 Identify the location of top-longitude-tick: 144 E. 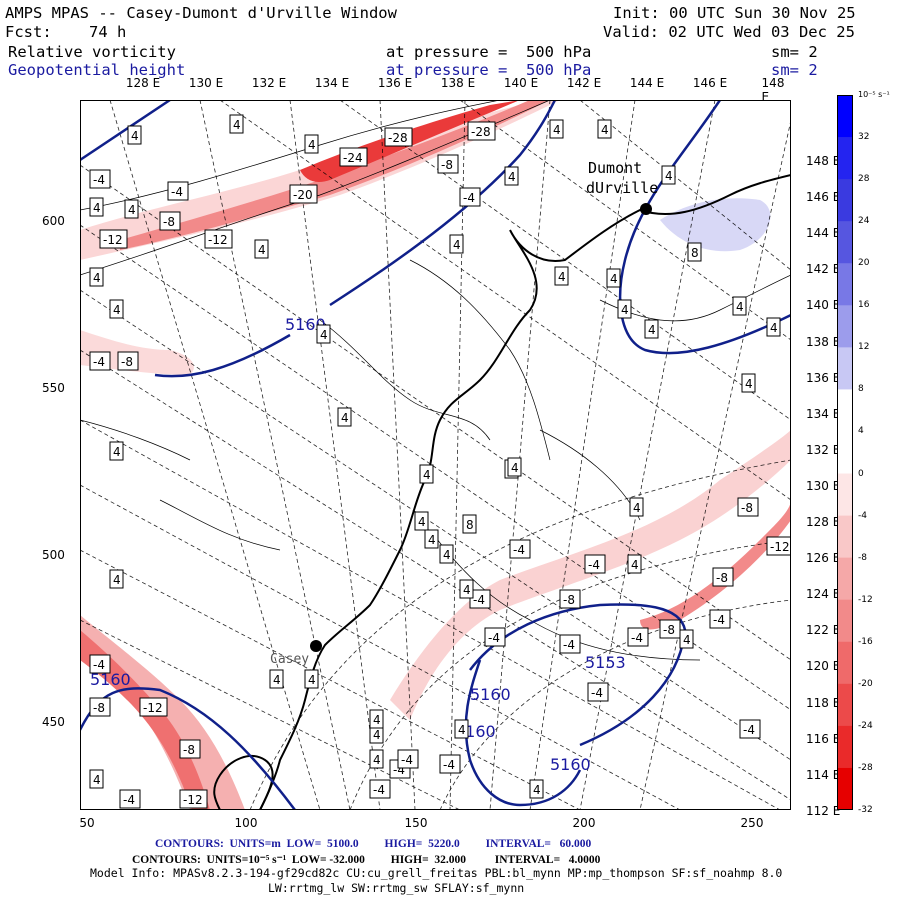
(647, 83).